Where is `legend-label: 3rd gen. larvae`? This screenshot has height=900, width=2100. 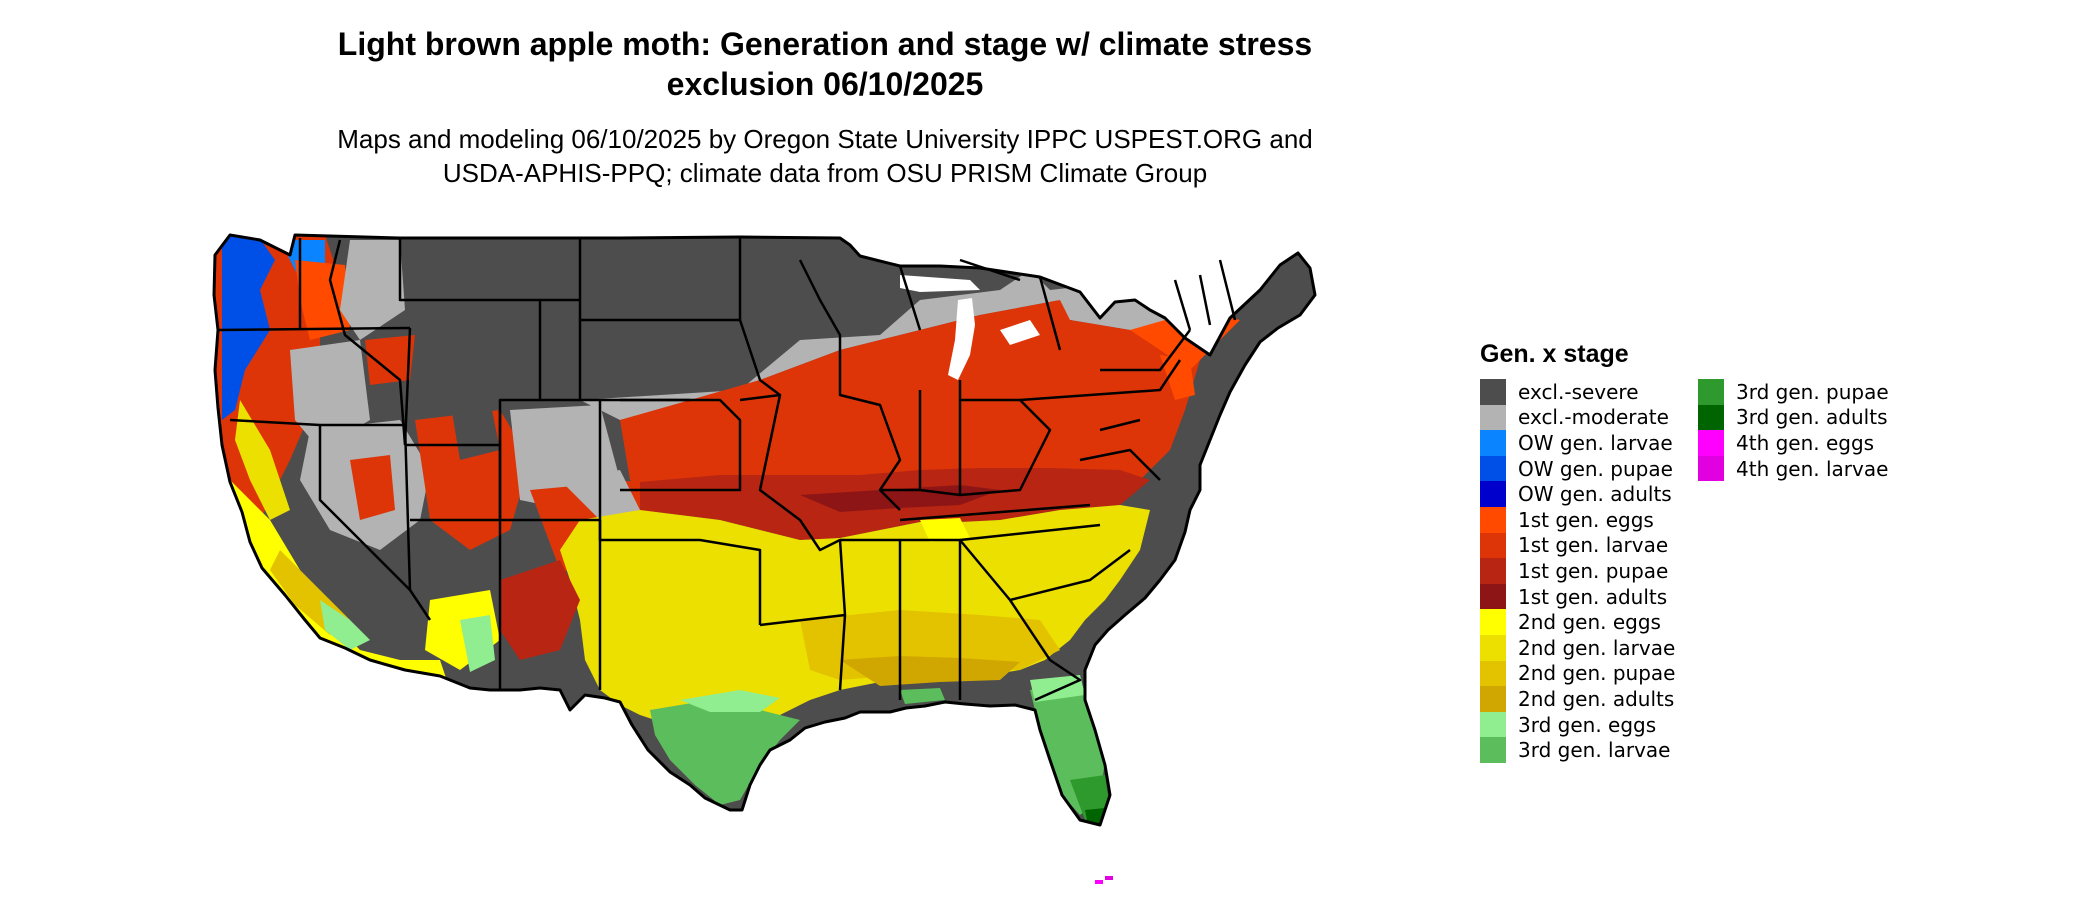 legend-label: 3rd gen. larvae is located at coordinates (1594, 750).